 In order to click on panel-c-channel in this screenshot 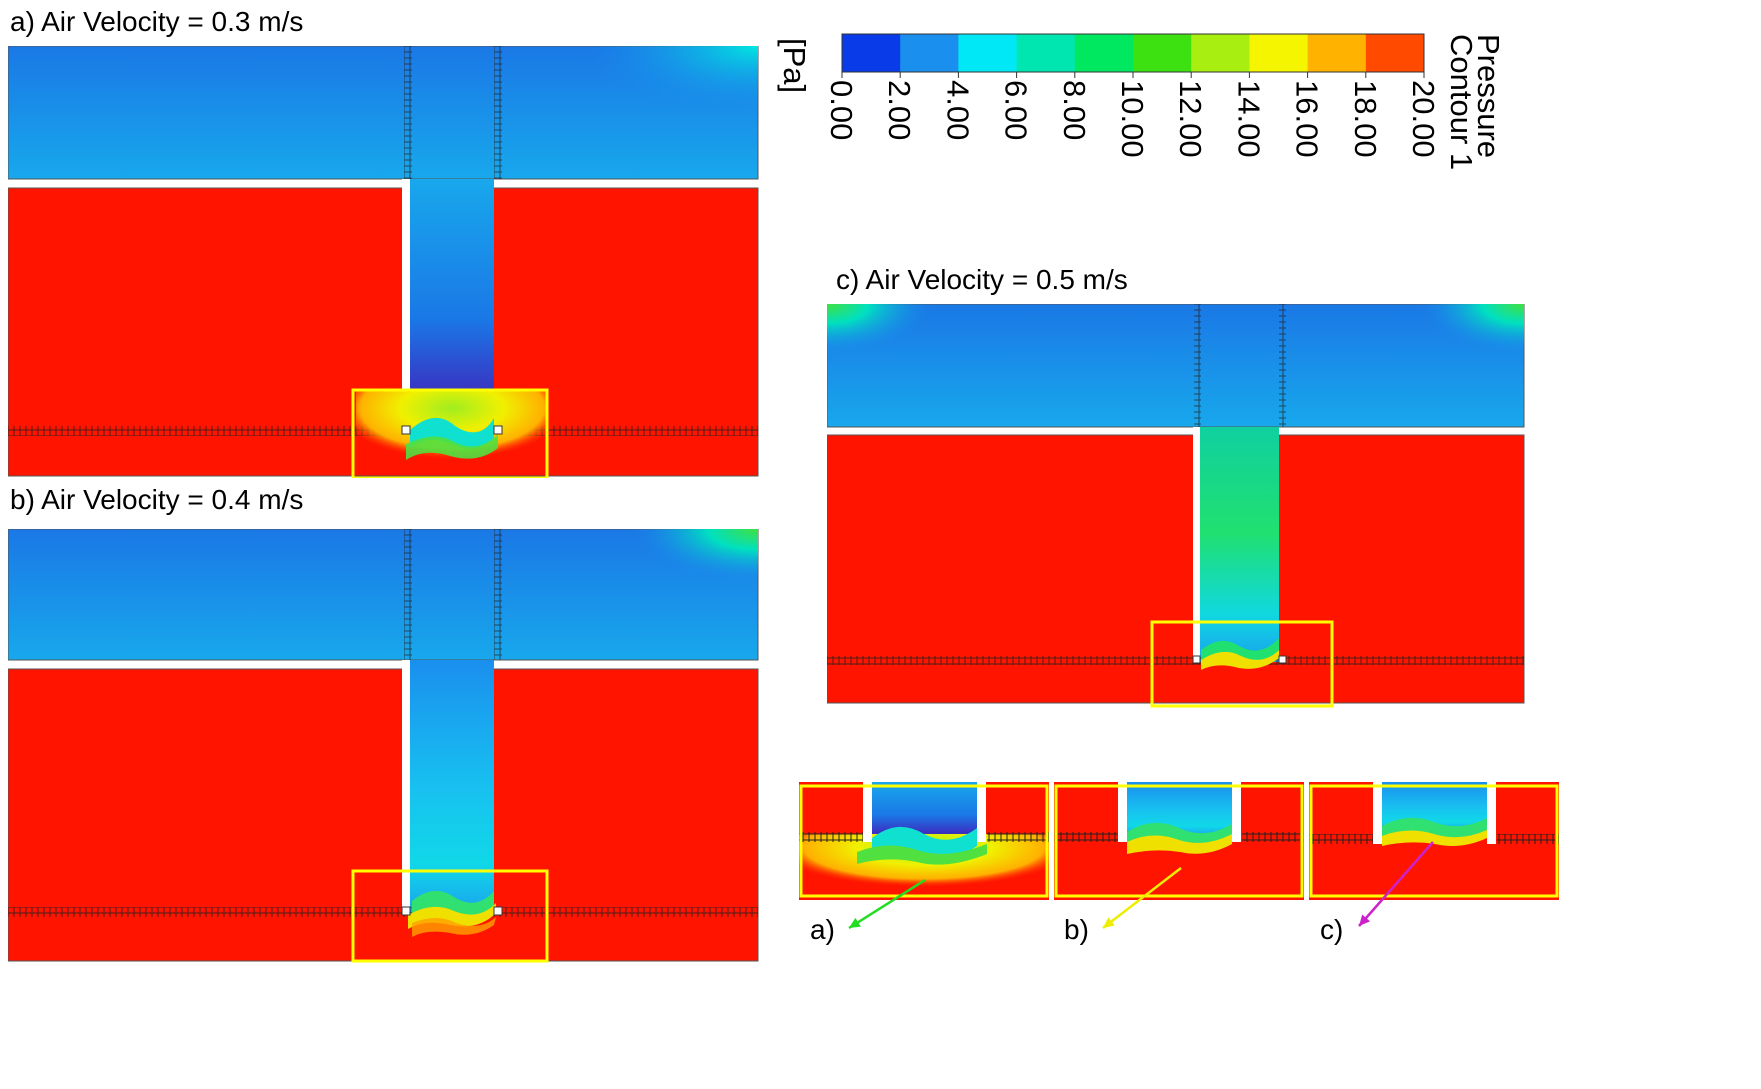, I will do `click(1239, 544)`.